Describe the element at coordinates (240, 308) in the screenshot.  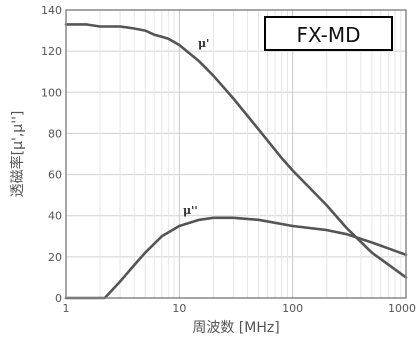
I see `x-tick-labels: 1 10 100 1000` at that location.